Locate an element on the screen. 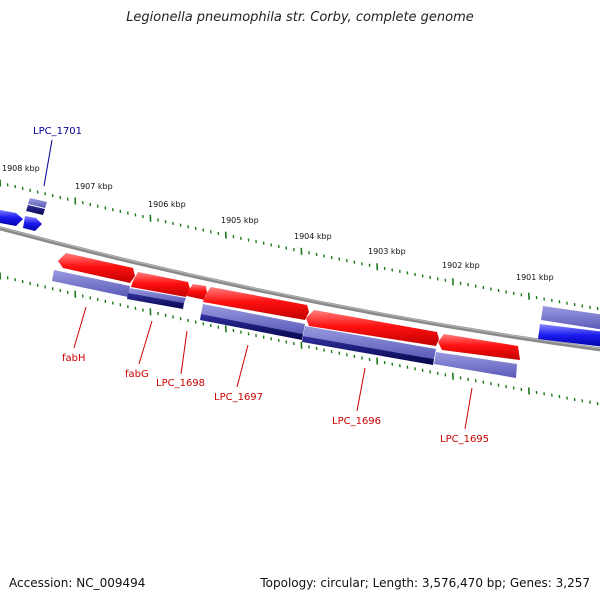 This screenshot has height=600, width=600. gene-lpc1697-arrow is located at coordinates (256, 303).